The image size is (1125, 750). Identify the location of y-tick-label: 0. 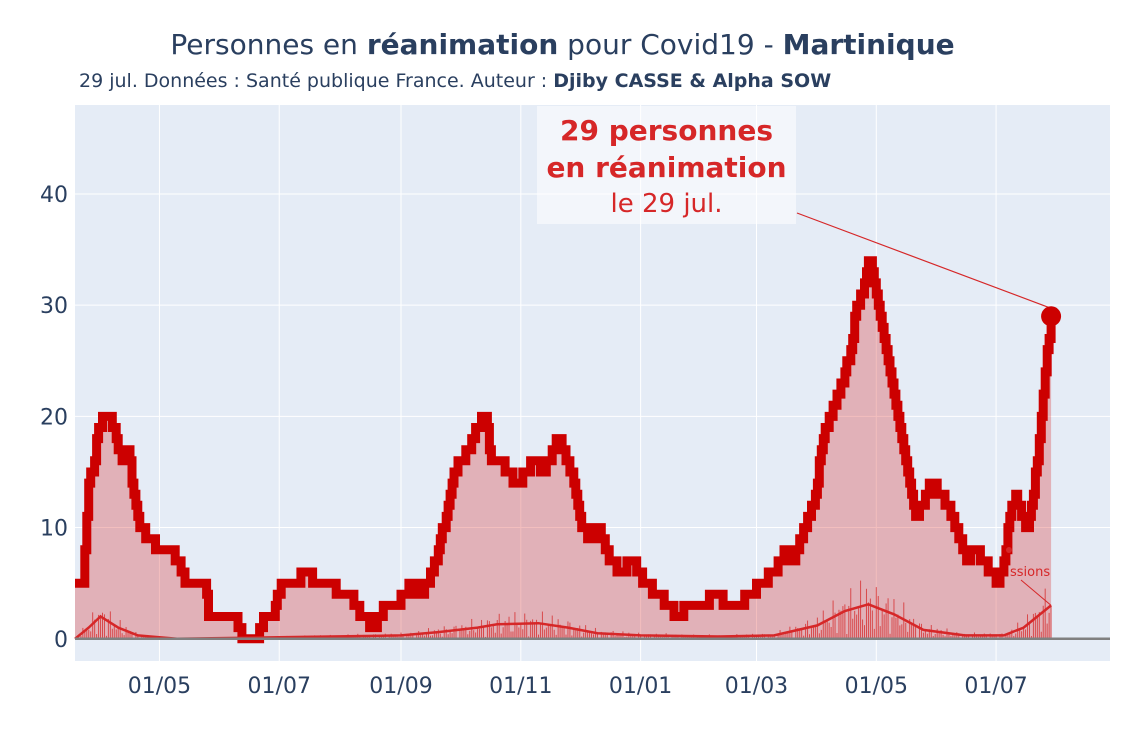
(61, 640).